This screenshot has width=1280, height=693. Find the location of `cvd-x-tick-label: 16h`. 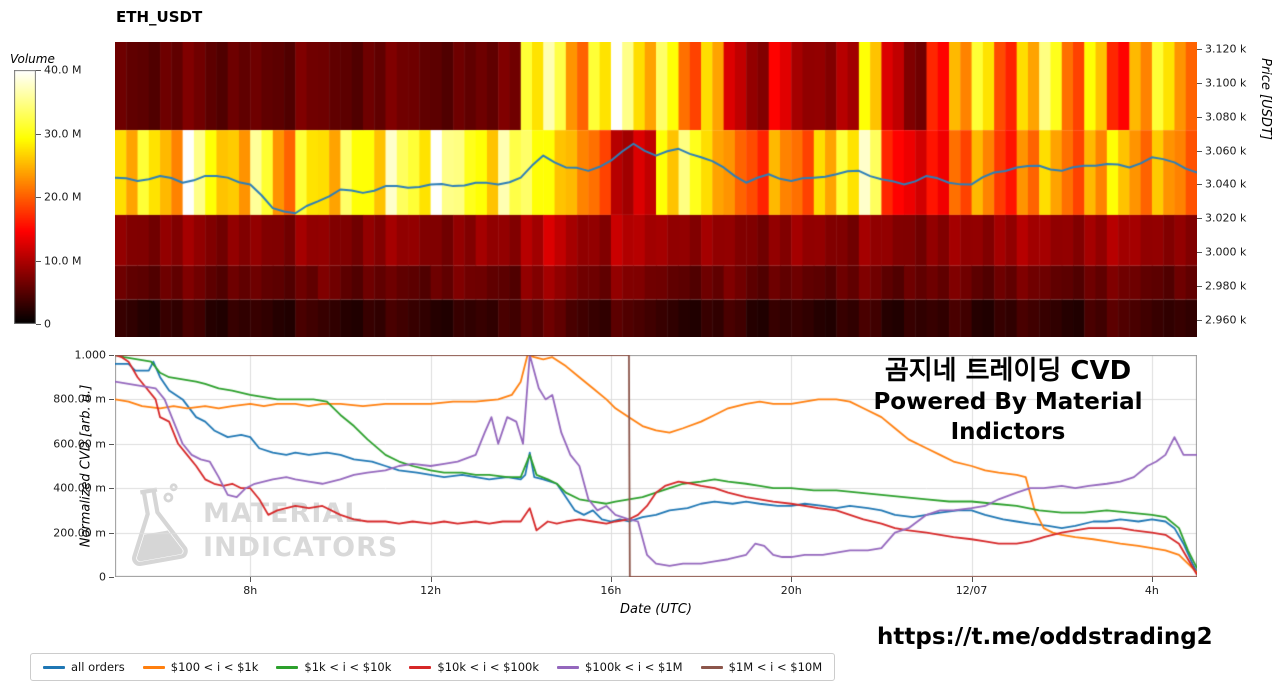

cvd-x-tick-label: 16h is located at coordinates (611, 590).